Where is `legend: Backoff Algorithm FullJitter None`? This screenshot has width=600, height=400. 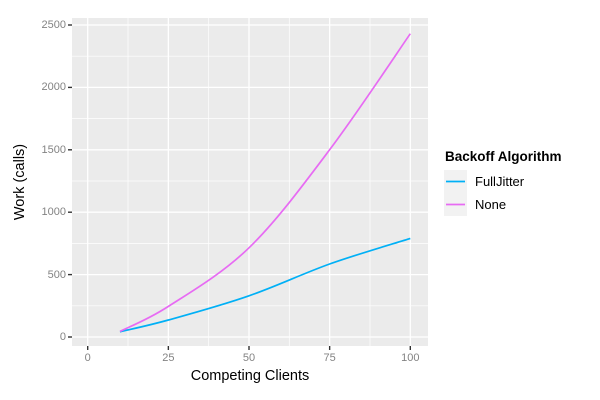 legend: Backoff Algorithm FullJitter None is located at coordinates (503, 182).